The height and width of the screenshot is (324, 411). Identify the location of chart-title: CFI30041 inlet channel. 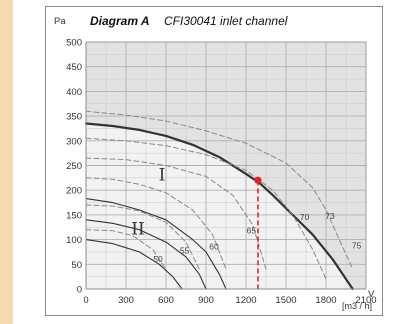
(226, 21).